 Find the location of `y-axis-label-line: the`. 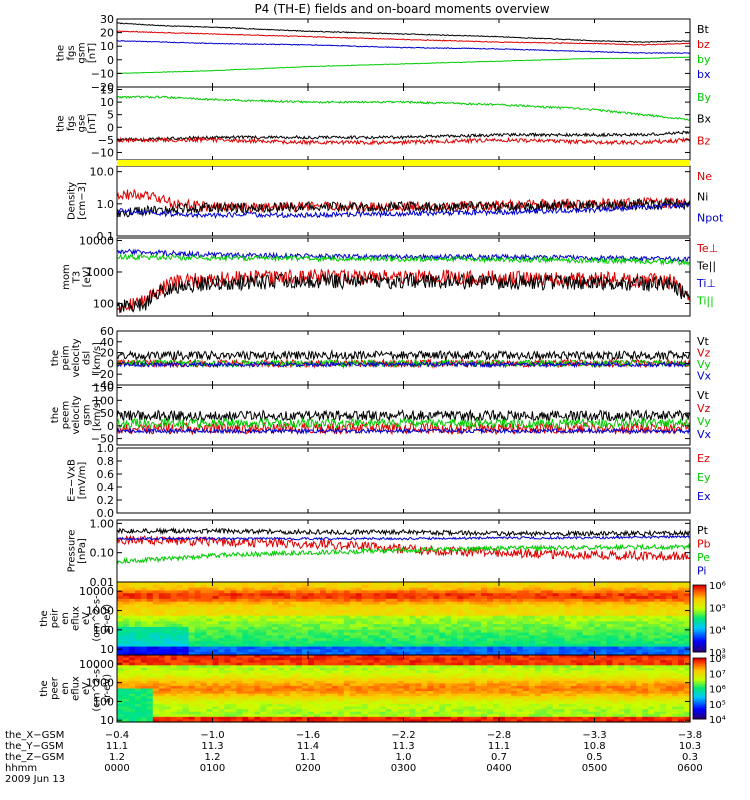

y-axis-label-line: the is located at coordinates (61, 53).